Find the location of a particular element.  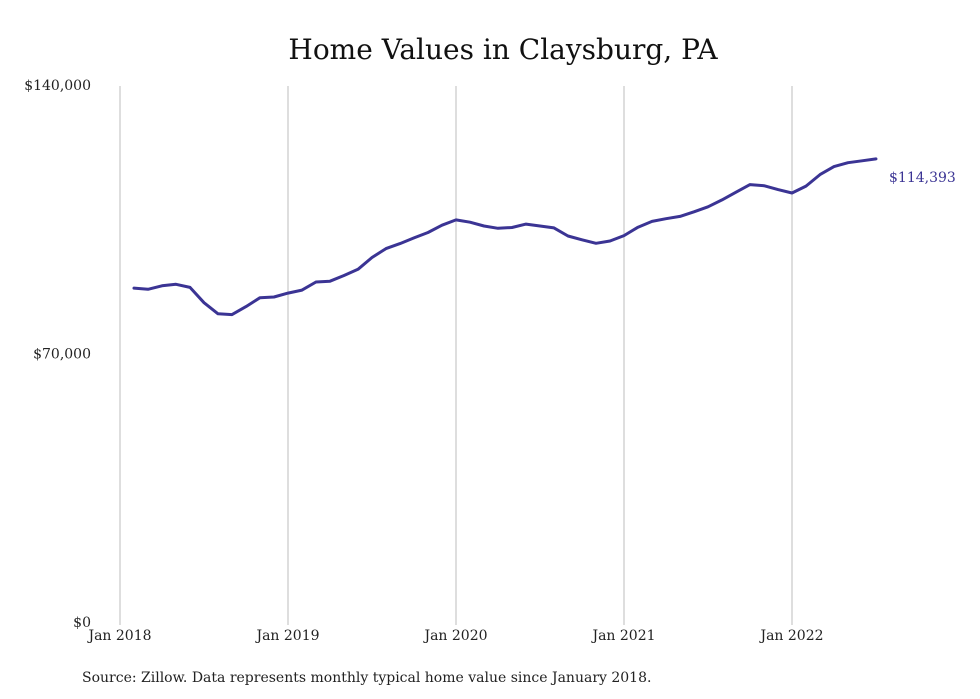

y-tick-label: $0 is located at coordinates (82, 623).